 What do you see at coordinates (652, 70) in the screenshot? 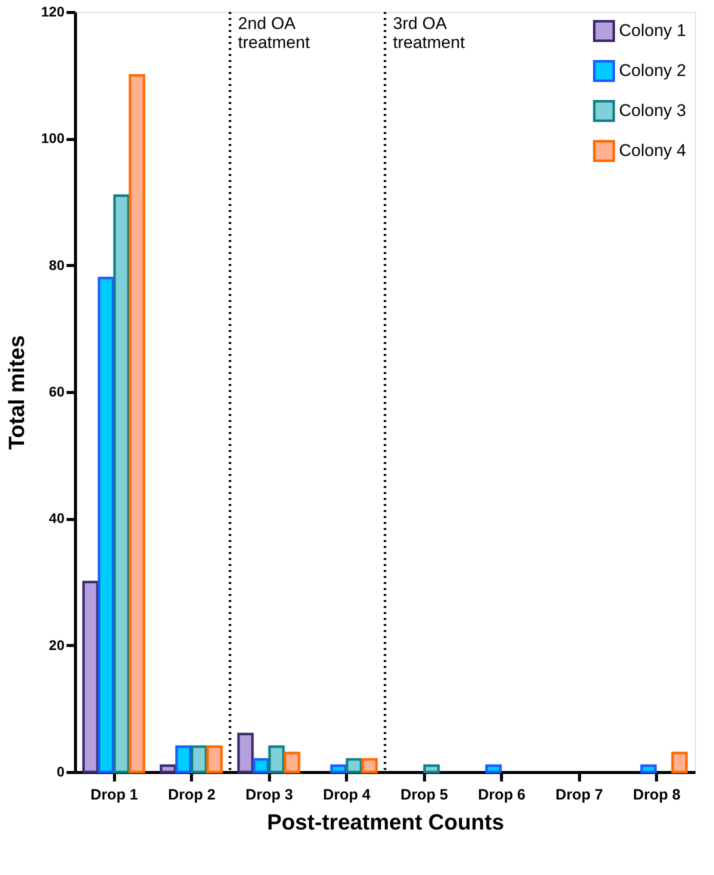
I see `legend-label: Colony 2` at bounding box center [652, 70].